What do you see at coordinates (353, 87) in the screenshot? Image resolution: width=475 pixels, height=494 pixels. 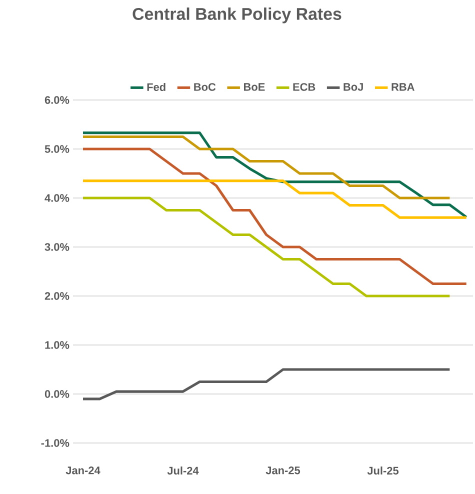 I see `legend-label: BoJ` at bounding box center [353, 87].